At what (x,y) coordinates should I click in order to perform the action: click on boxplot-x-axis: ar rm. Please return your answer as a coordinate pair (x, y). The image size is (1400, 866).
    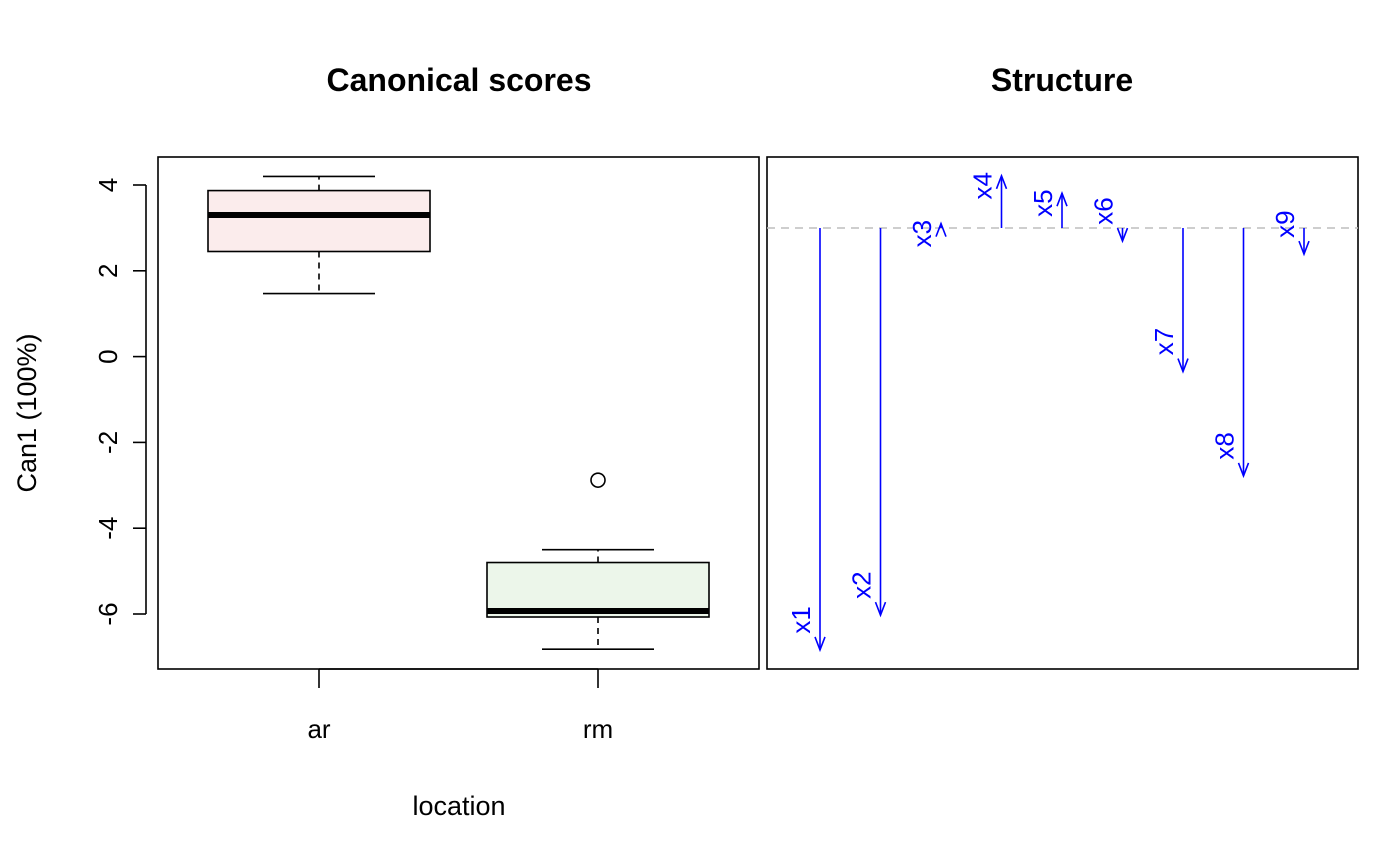
    Looking at the image, I should click on (460, 706).